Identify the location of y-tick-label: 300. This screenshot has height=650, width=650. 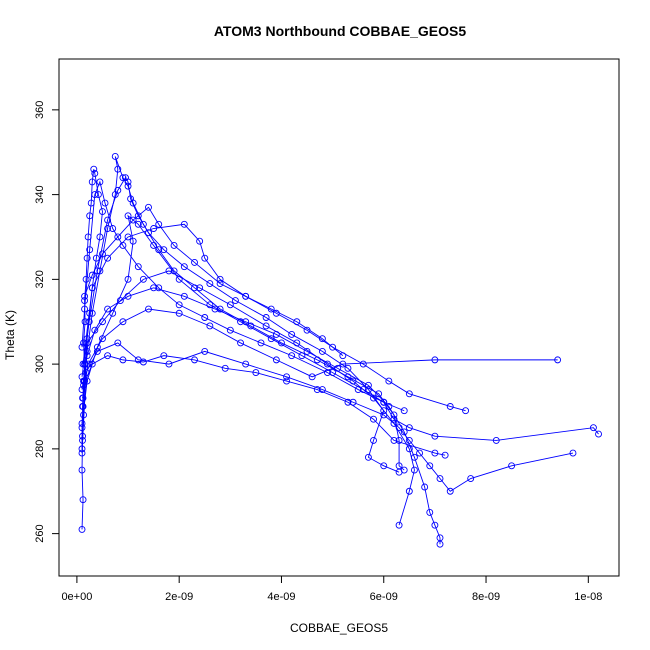
(40, 364).